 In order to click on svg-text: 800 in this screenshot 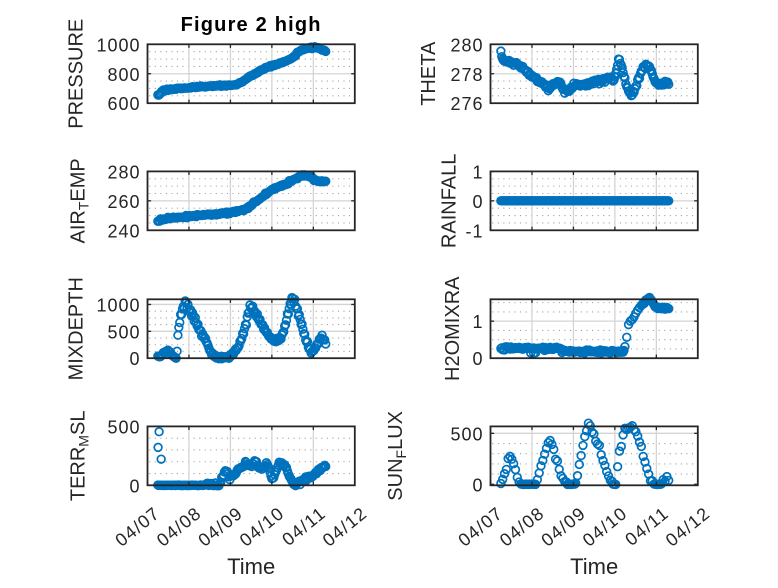, I will do `click(123, 75)`.